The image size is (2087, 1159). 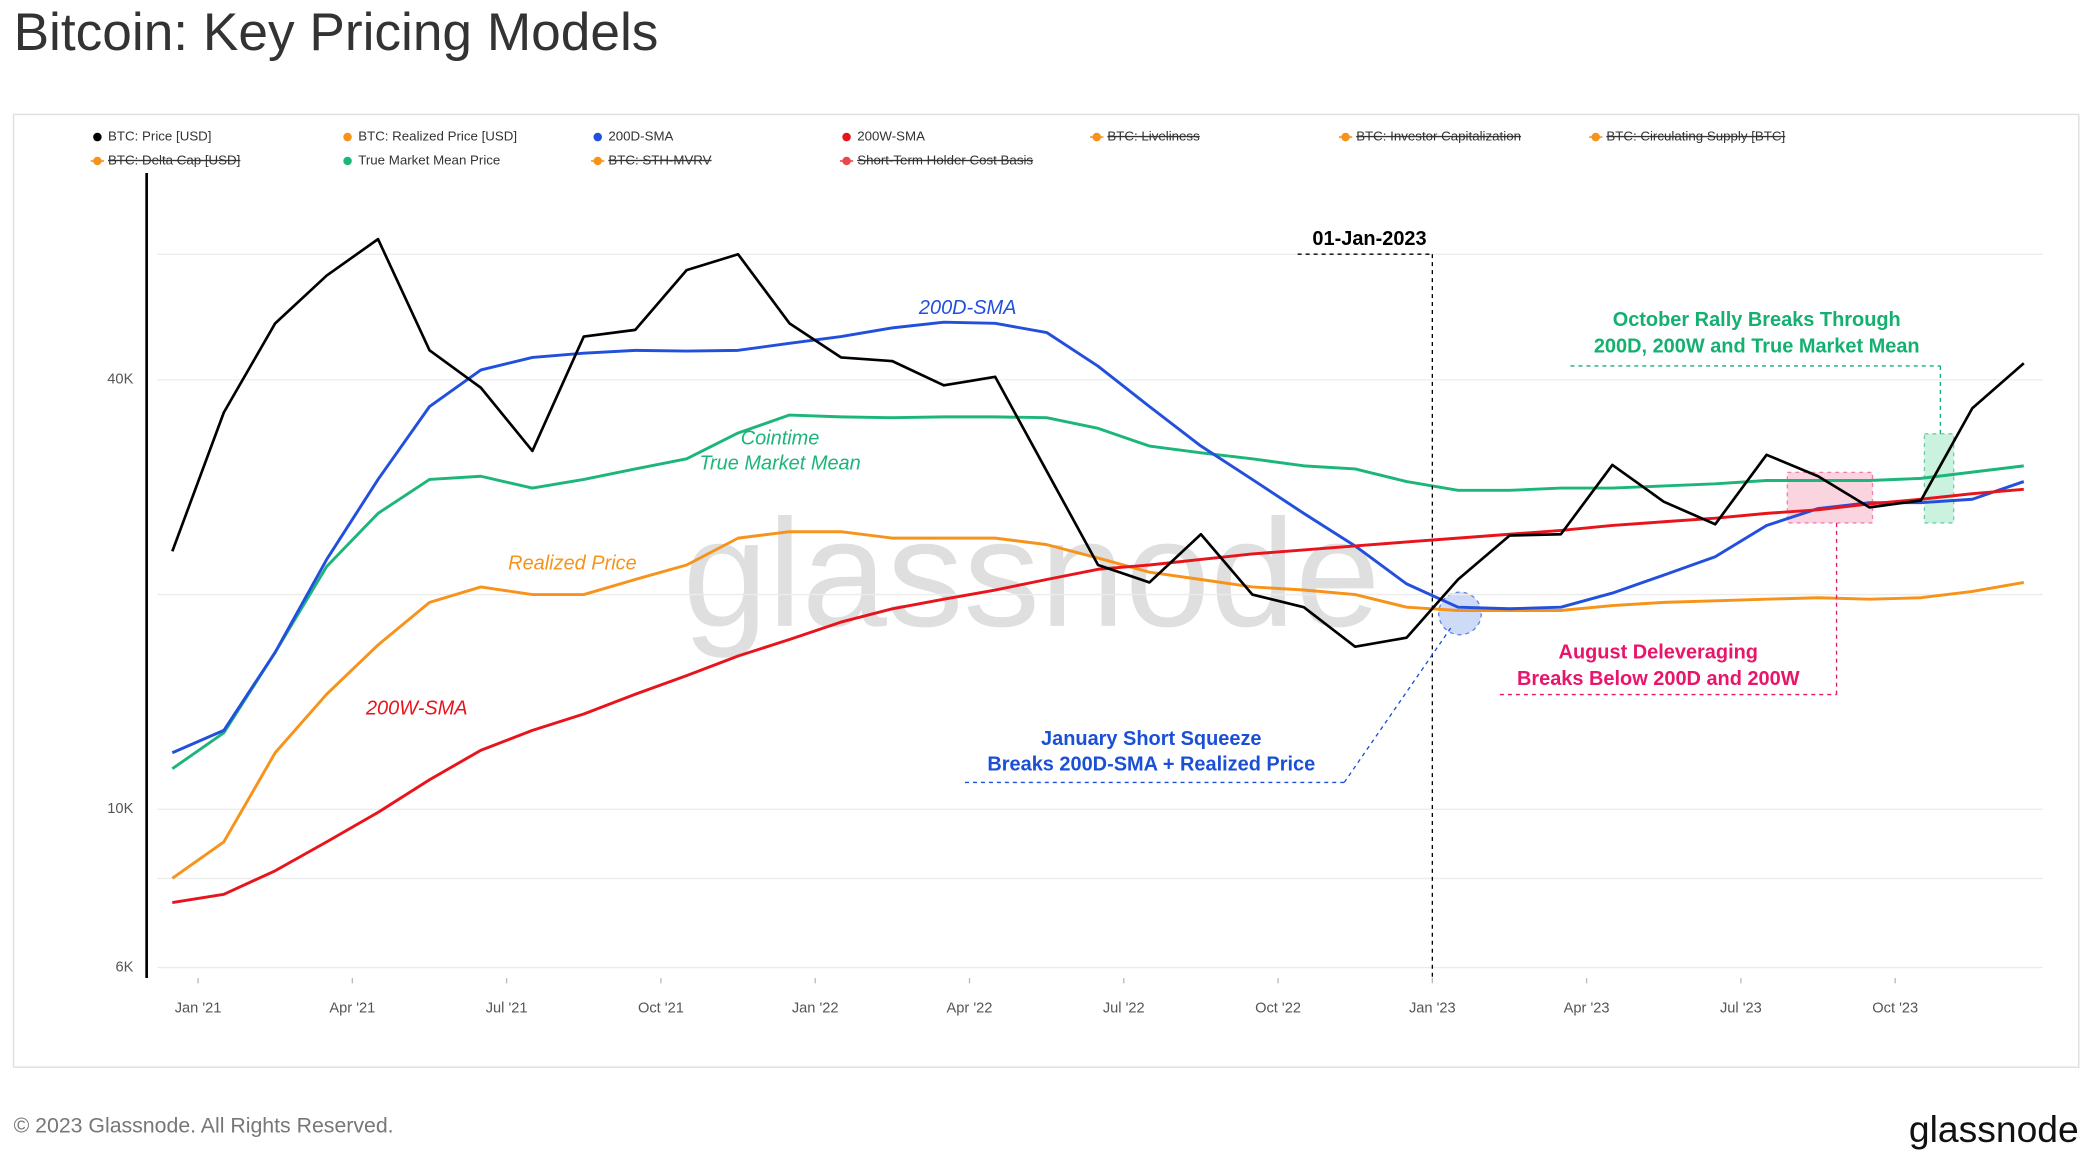 I want to click on footer: © 2023 Glassnode. All Rights Reserved., so click(x=204, y=1126).